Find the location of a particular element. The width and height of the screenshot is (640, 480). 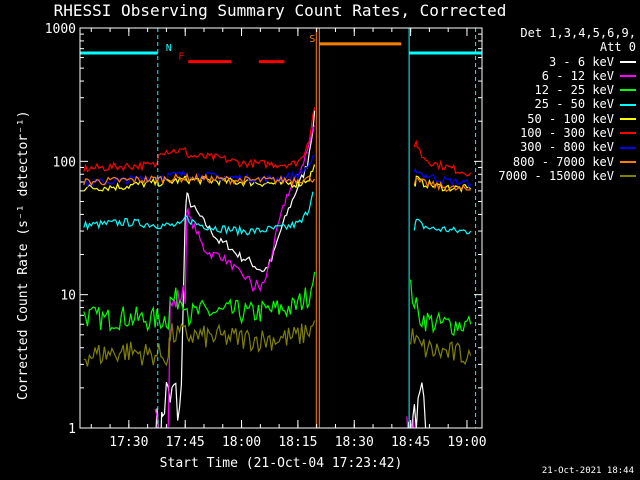

legend-entry: 800 - 7000 keV is located at coordinates (567, 162).